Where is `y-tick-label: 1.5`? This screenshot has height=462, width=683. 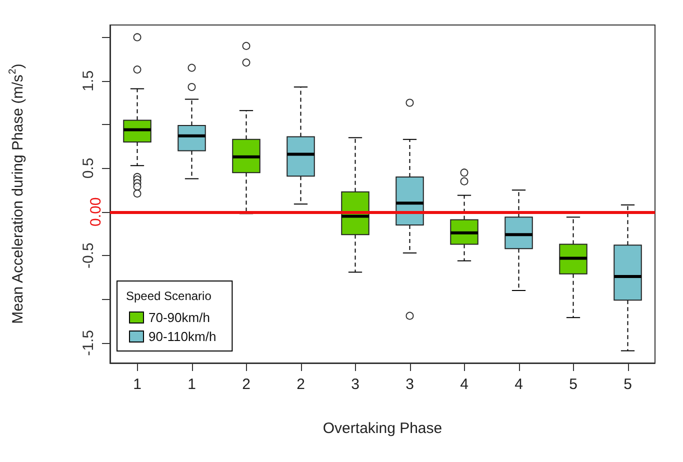
y-tick-label: 1.5 is located at coordinates (88, 81).